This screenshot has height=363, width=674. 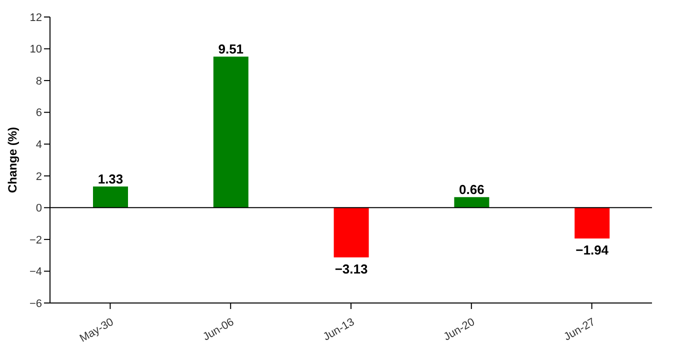 I want to click on y-axis-title: Change (%), so click(x=12, y=159).